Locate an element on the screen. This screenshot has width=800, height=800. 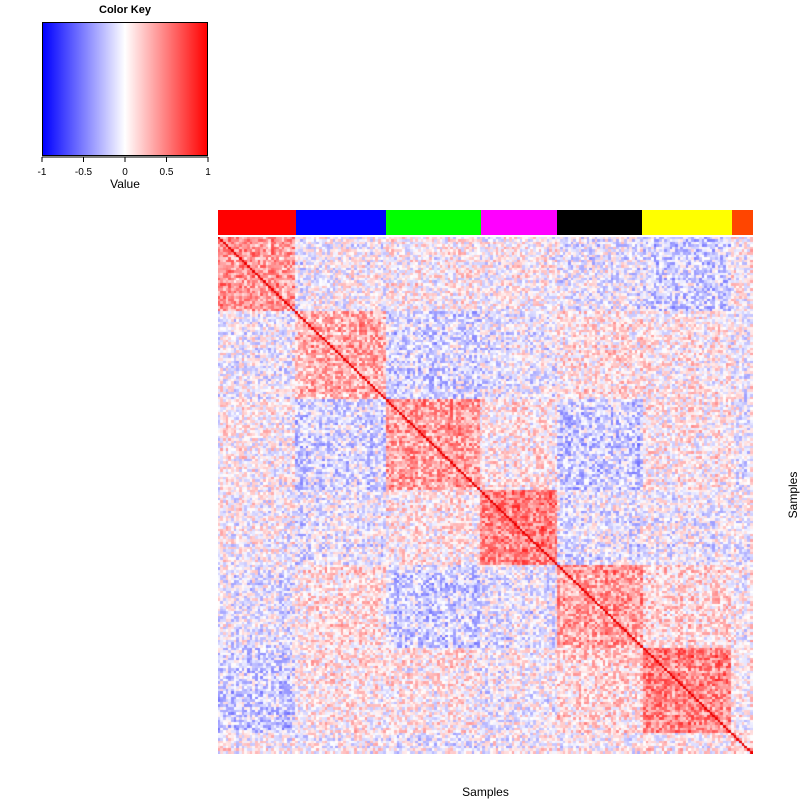
color-key-xlabel: Value is located at coordinates (125, 184).